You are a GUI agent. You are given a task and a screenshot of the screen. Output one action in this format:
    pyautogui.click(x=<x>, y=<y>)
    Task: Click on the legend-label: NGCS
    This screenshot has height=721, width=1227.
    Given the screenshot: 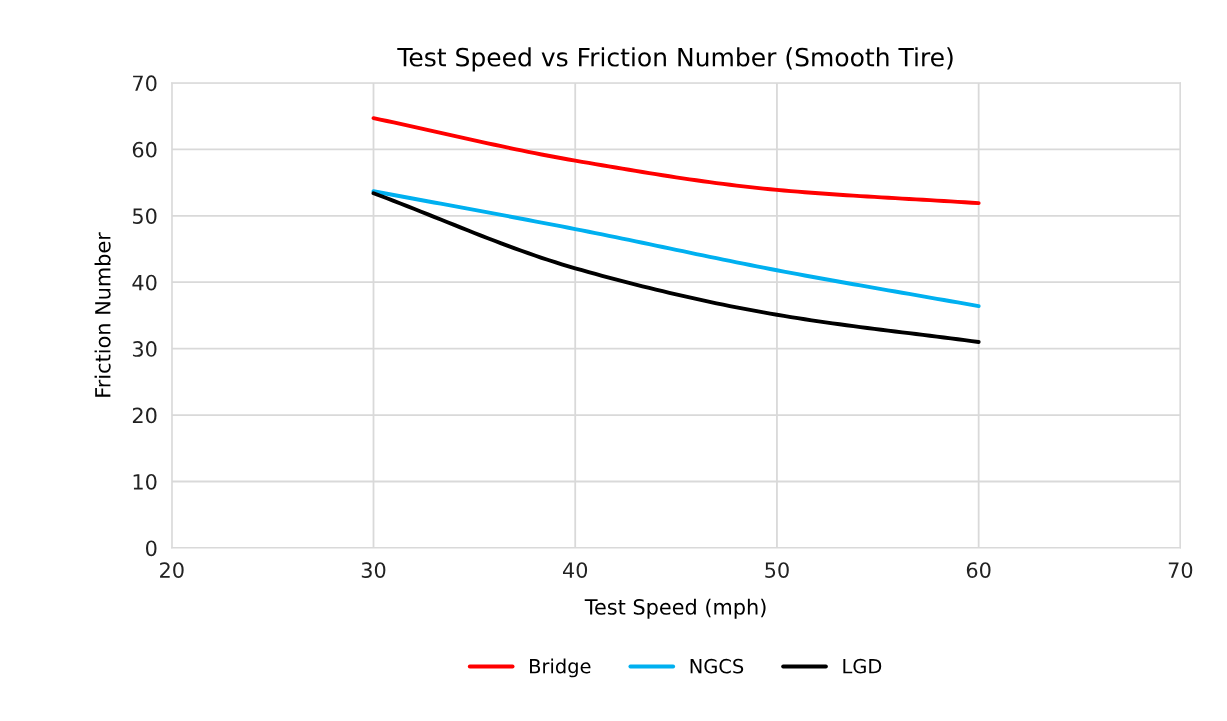 What is the action you would take?
    pyautogui.click(x=717, y=666)
    